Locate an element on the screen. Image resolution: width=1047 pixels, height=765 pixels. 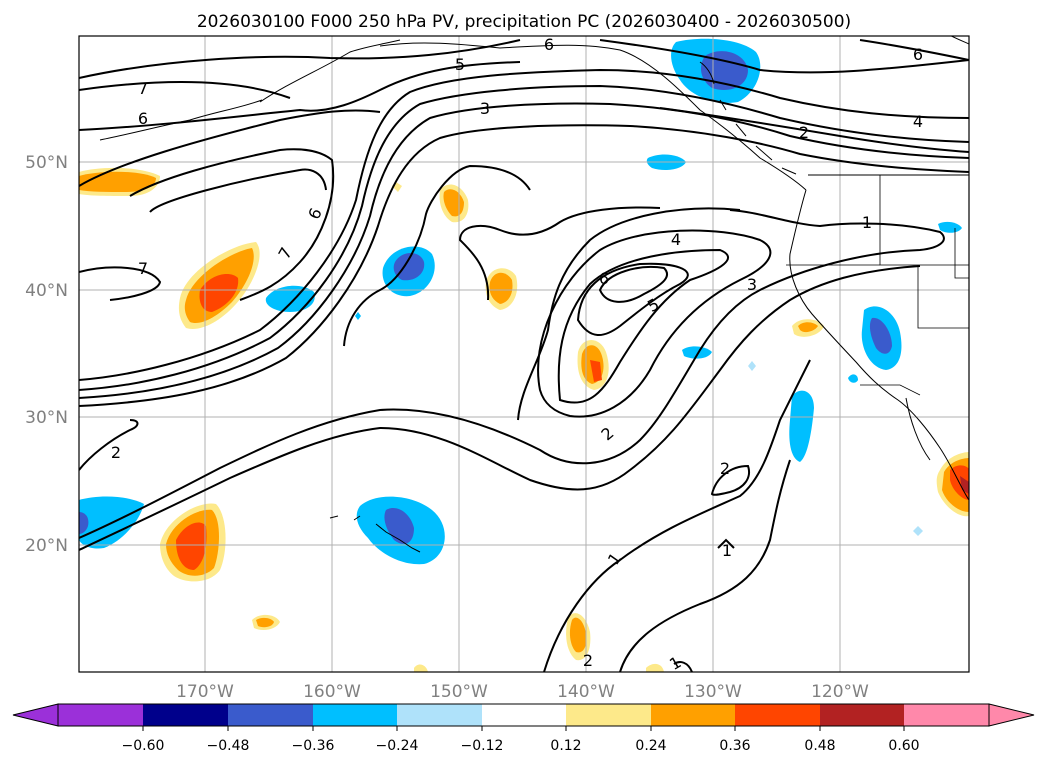
longitude-labels: 170°W 160°W 150°W 140°W 130°W 120°W is located at coordinates (522, 692).